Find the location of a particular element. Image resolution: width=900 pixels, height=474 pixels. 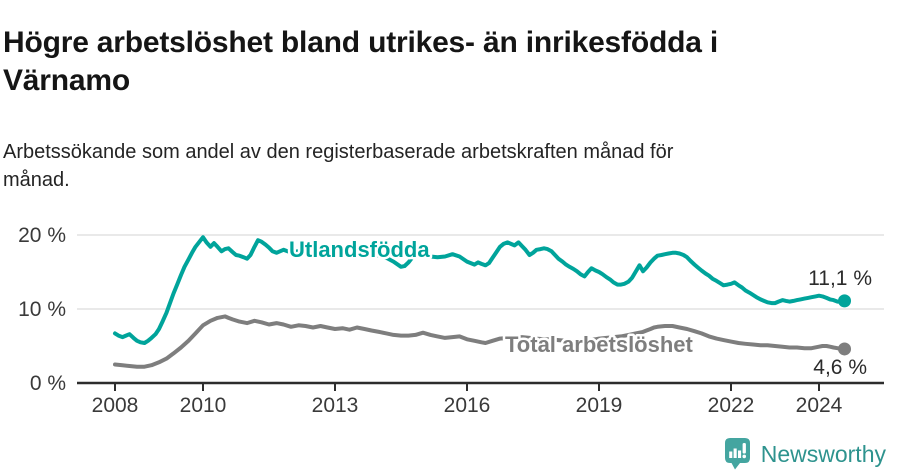

y-tick-label: 20 % is located at coordinates (42, 235).